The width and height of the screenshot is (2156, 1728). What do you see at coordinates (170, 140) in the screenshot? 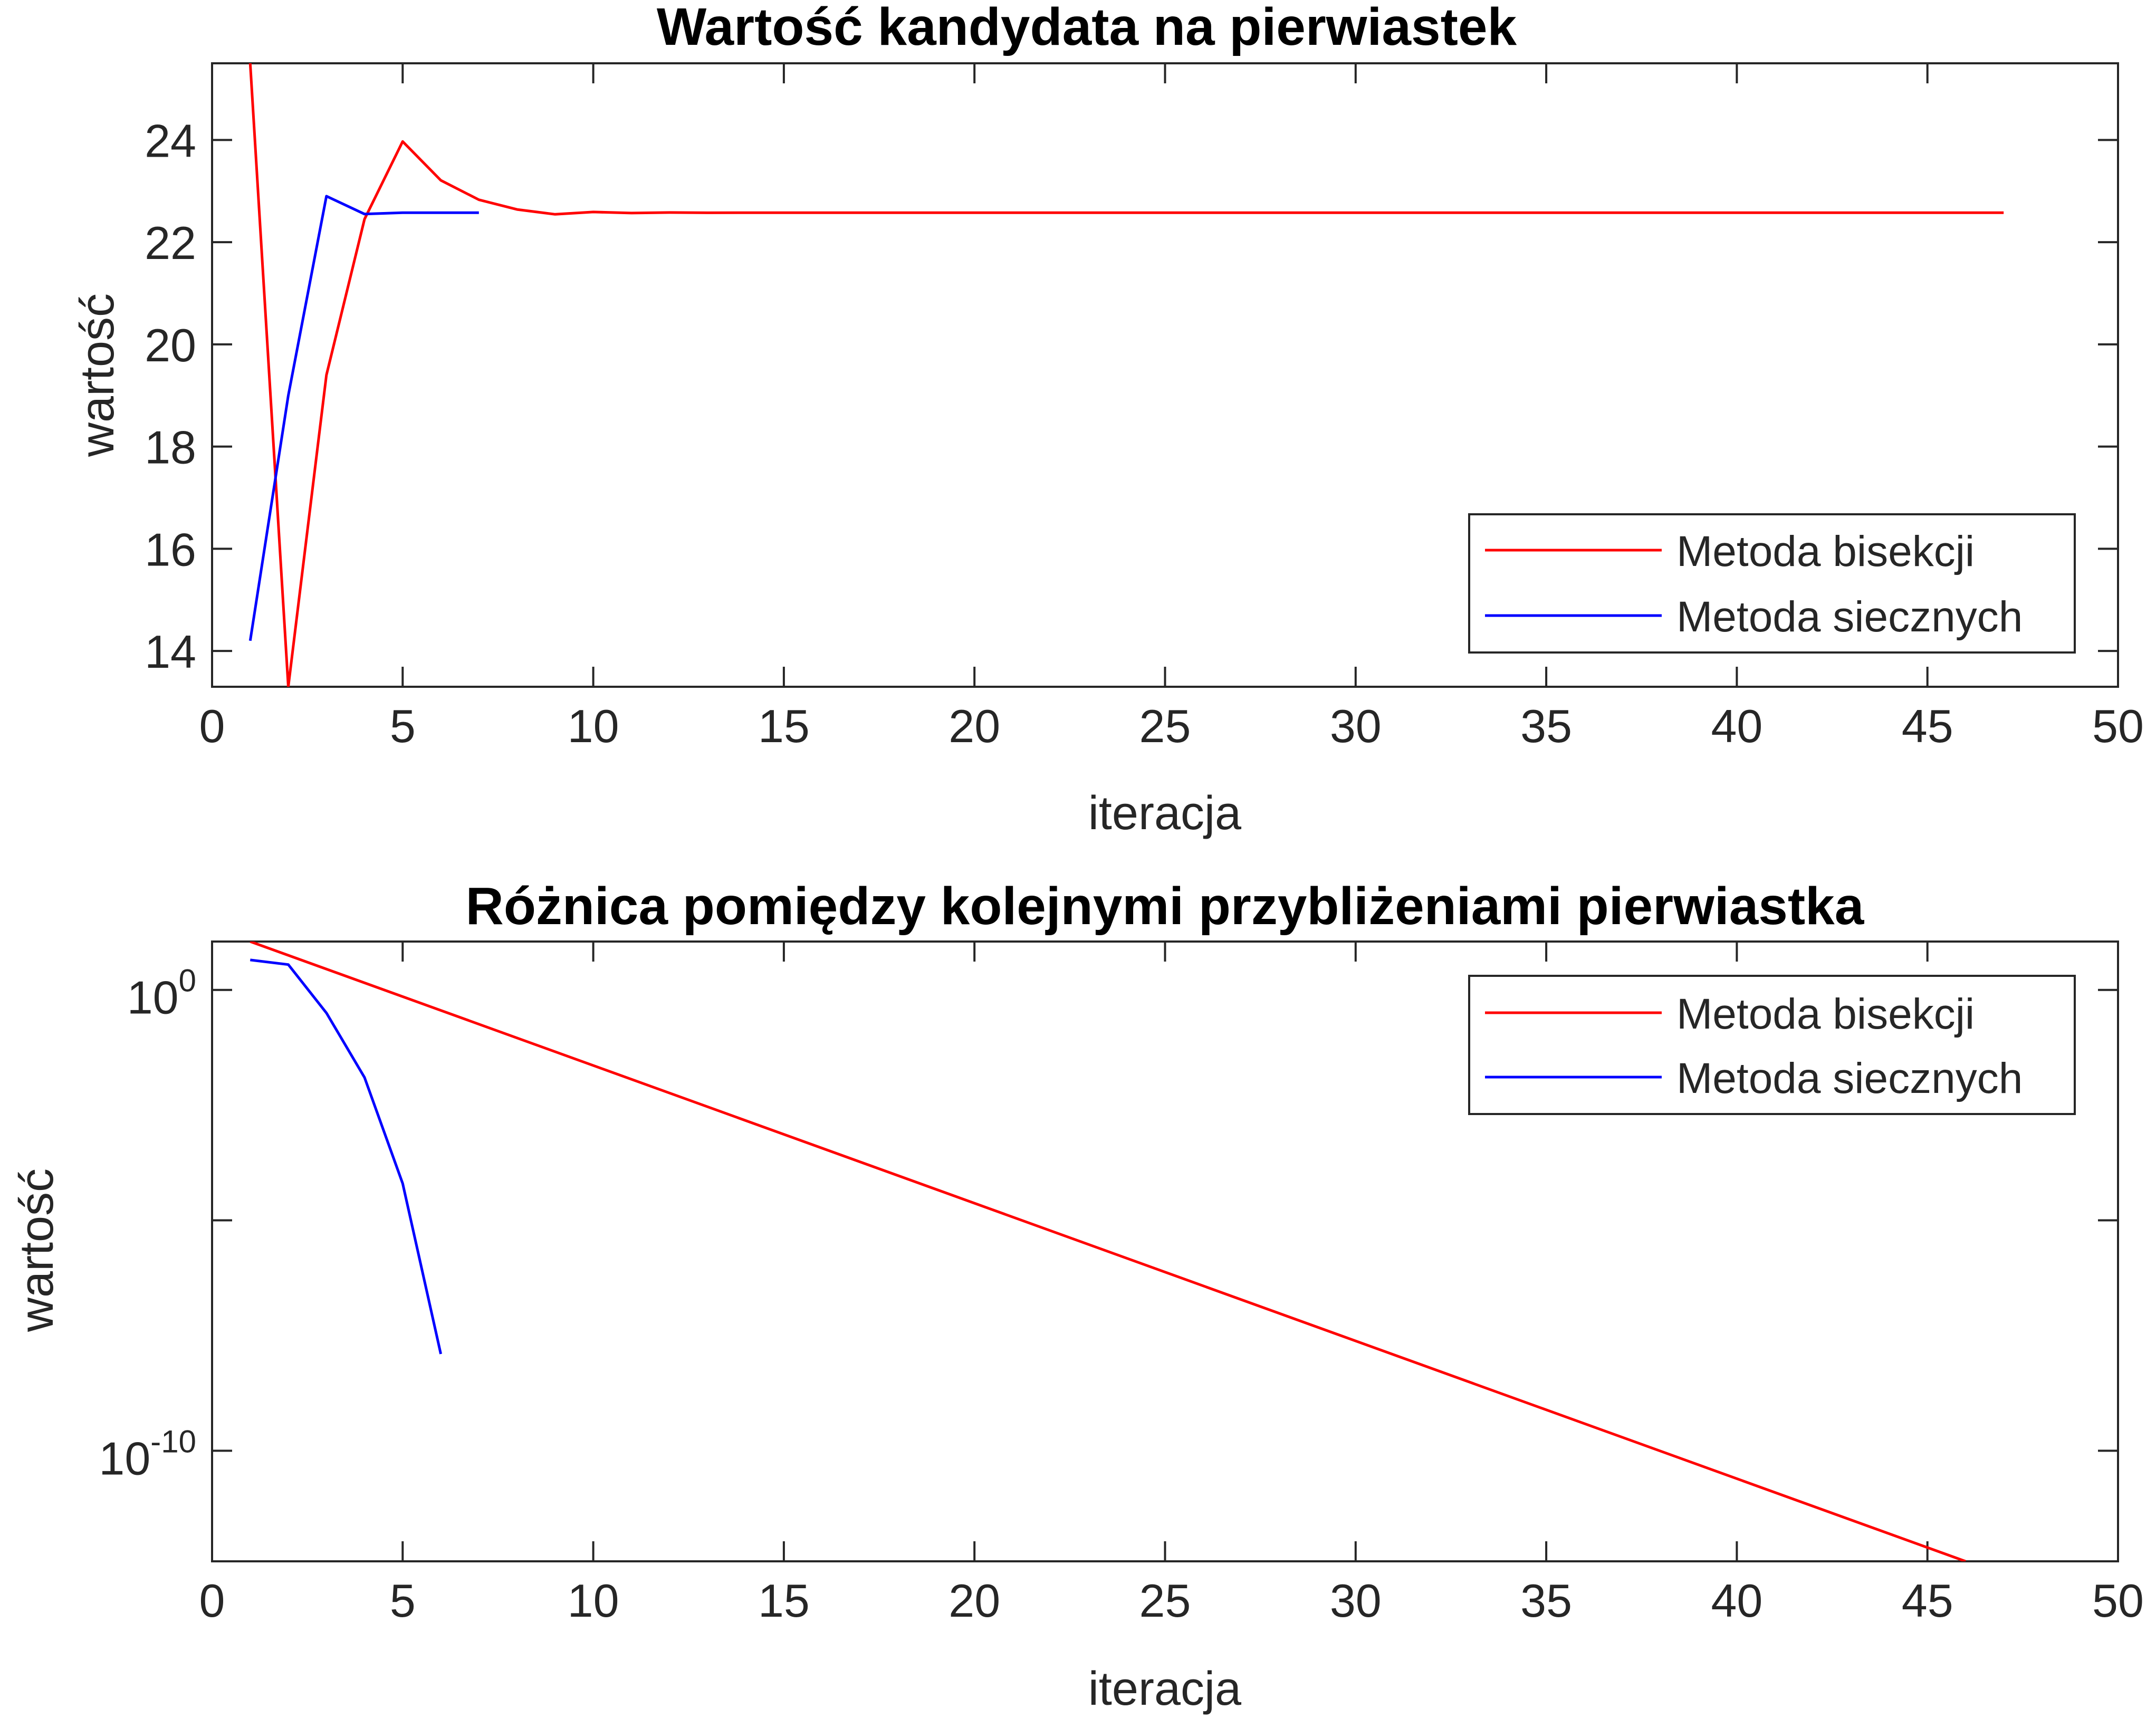
I see `y-tick-label: 24` at bounding box center [170, 140].